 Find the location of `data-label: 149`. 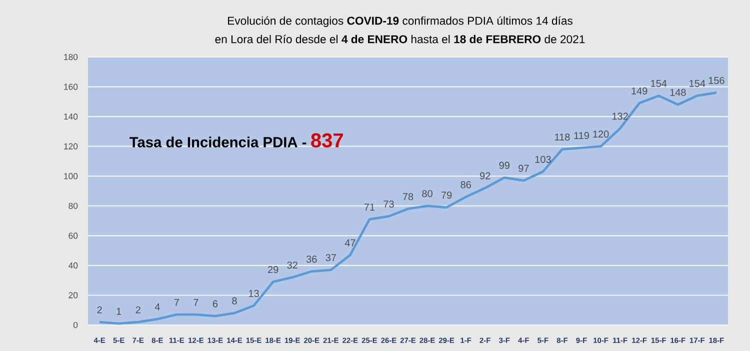

data-label: 149 is located at coordinates (640, 90).